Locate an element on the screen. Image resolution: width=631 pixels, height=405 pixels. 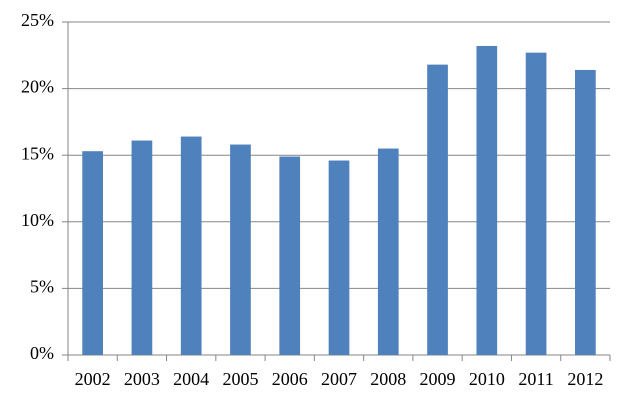
y-tick-label: 20% is located at coordinates (37, 87).